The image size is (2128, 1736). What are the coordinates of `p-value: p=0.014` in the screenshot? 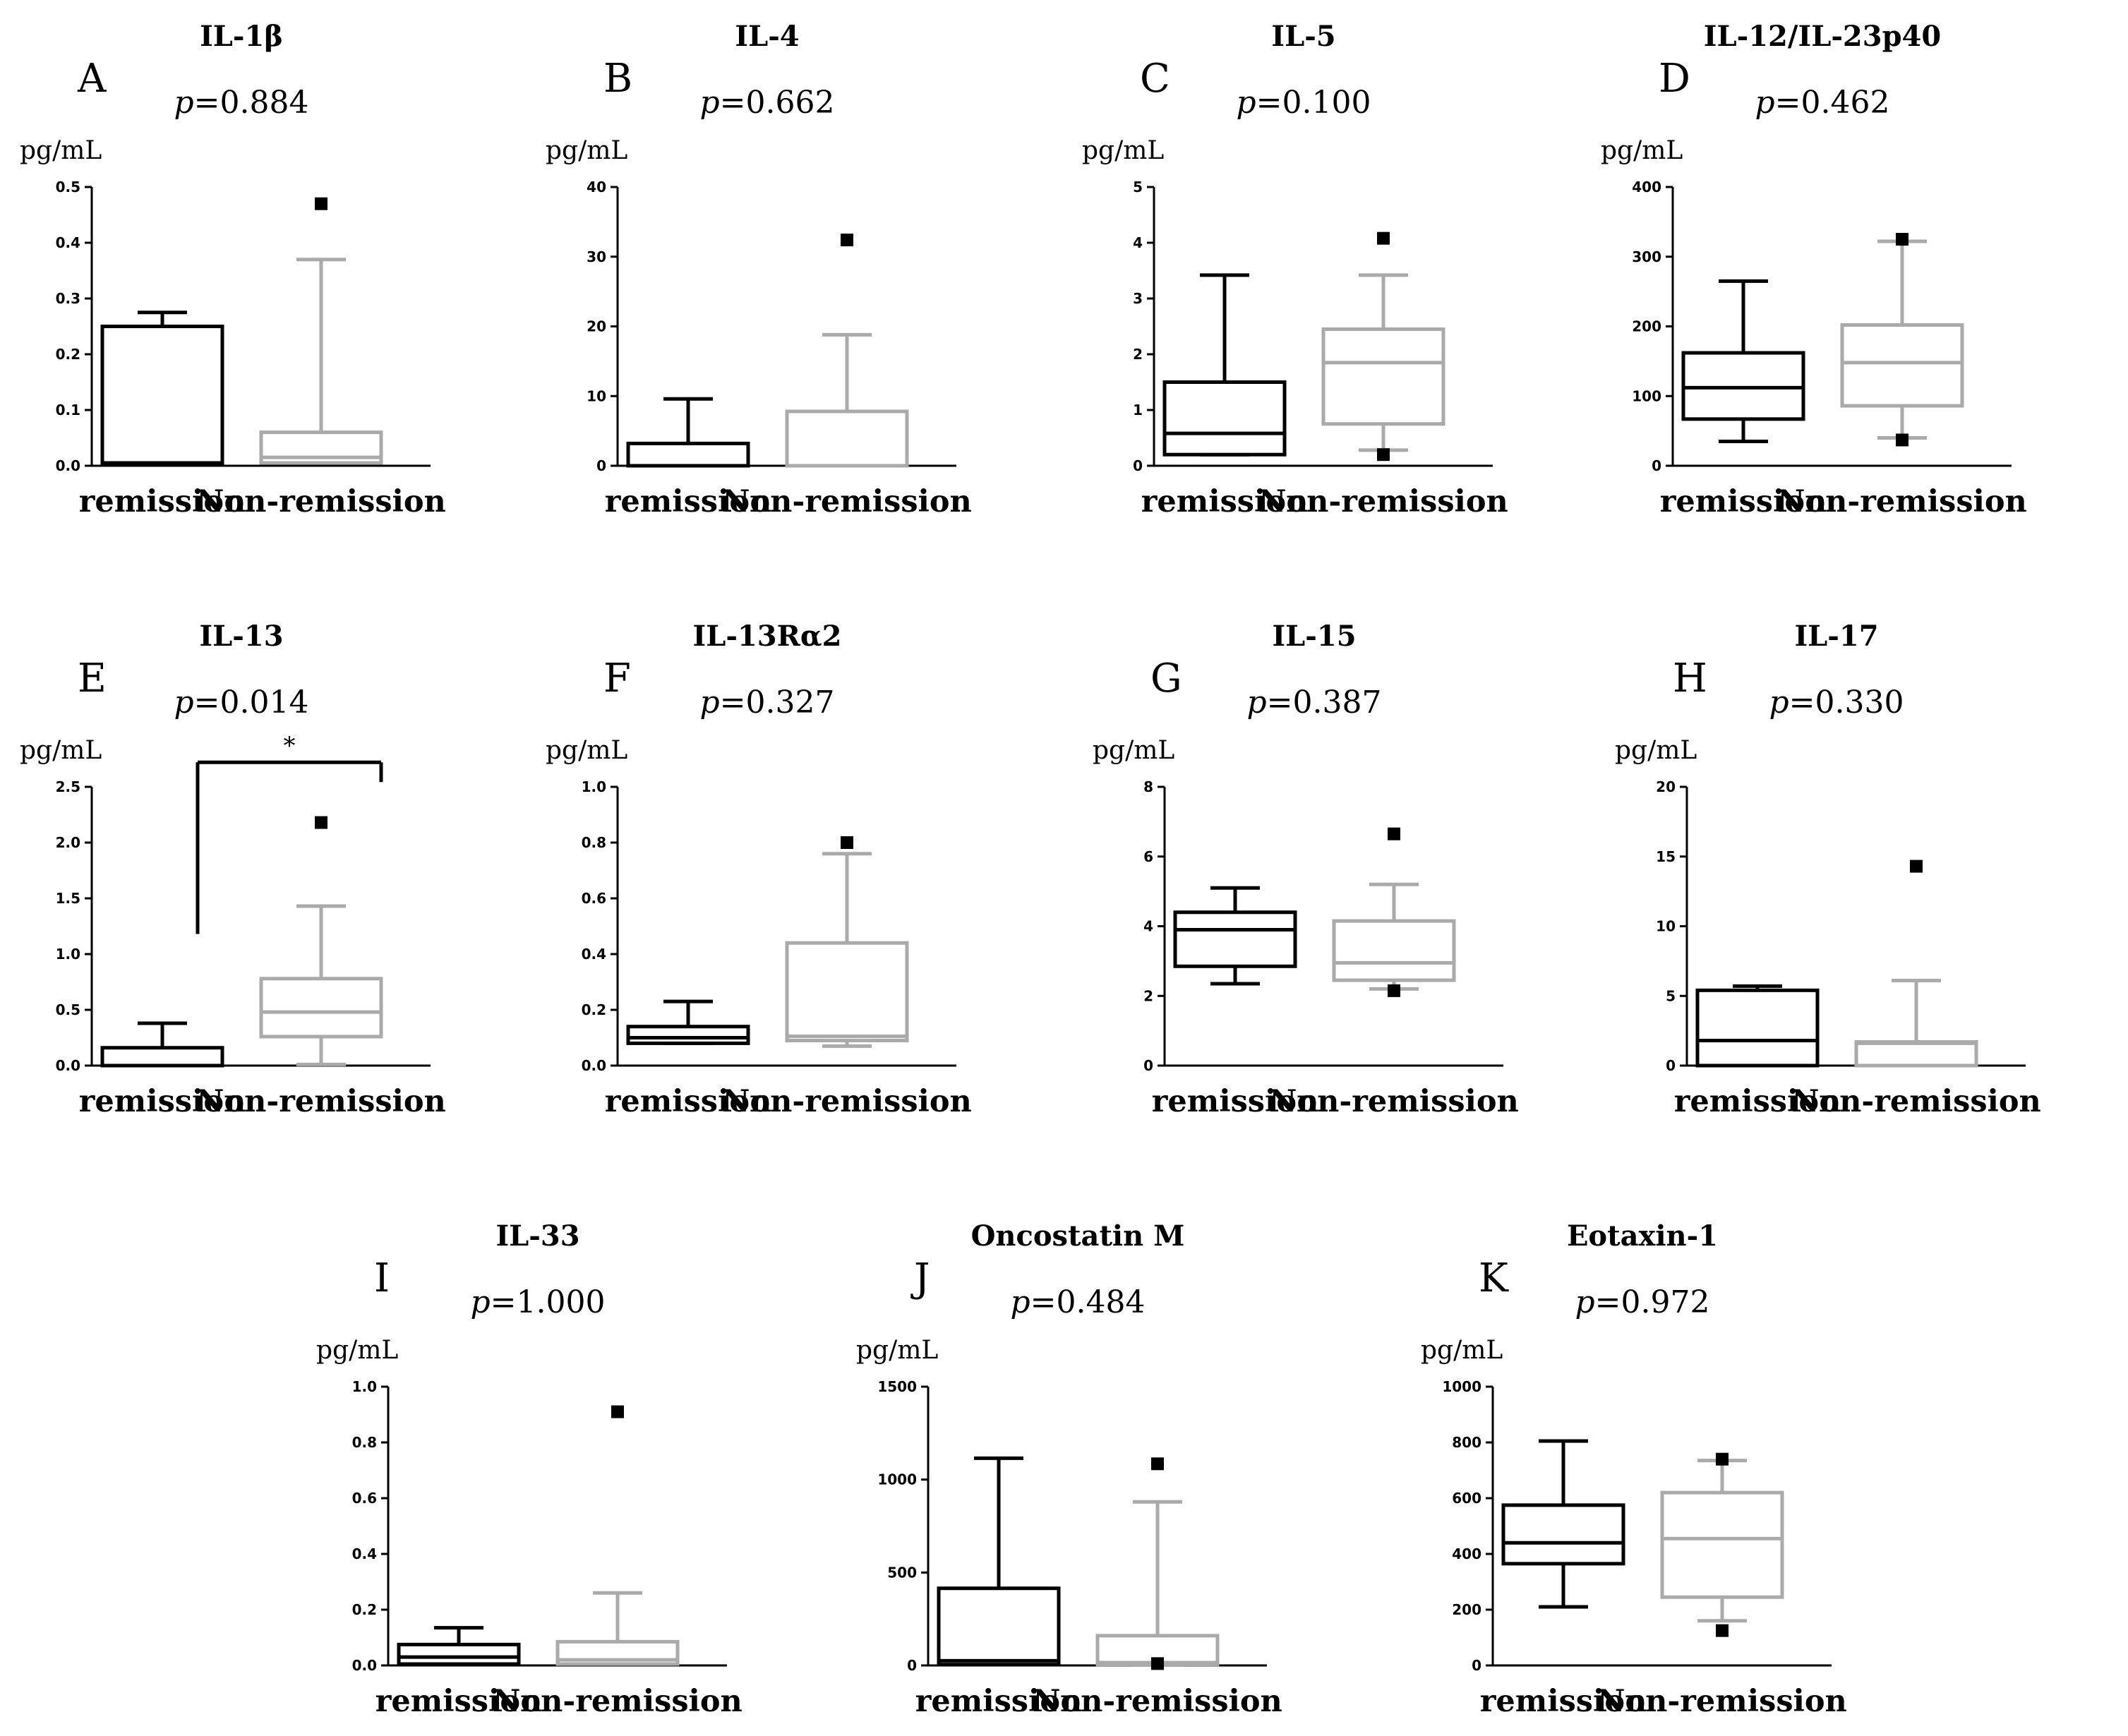 It's located at (241, 703).